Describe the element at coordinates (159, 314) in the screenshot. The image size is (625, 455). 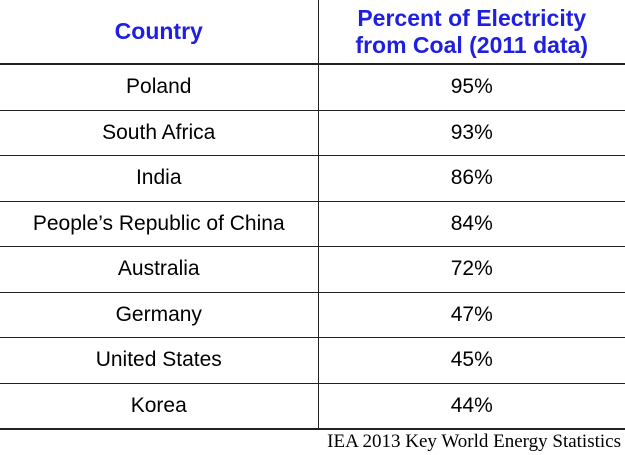
I see `country-cell: Germany` at that location.